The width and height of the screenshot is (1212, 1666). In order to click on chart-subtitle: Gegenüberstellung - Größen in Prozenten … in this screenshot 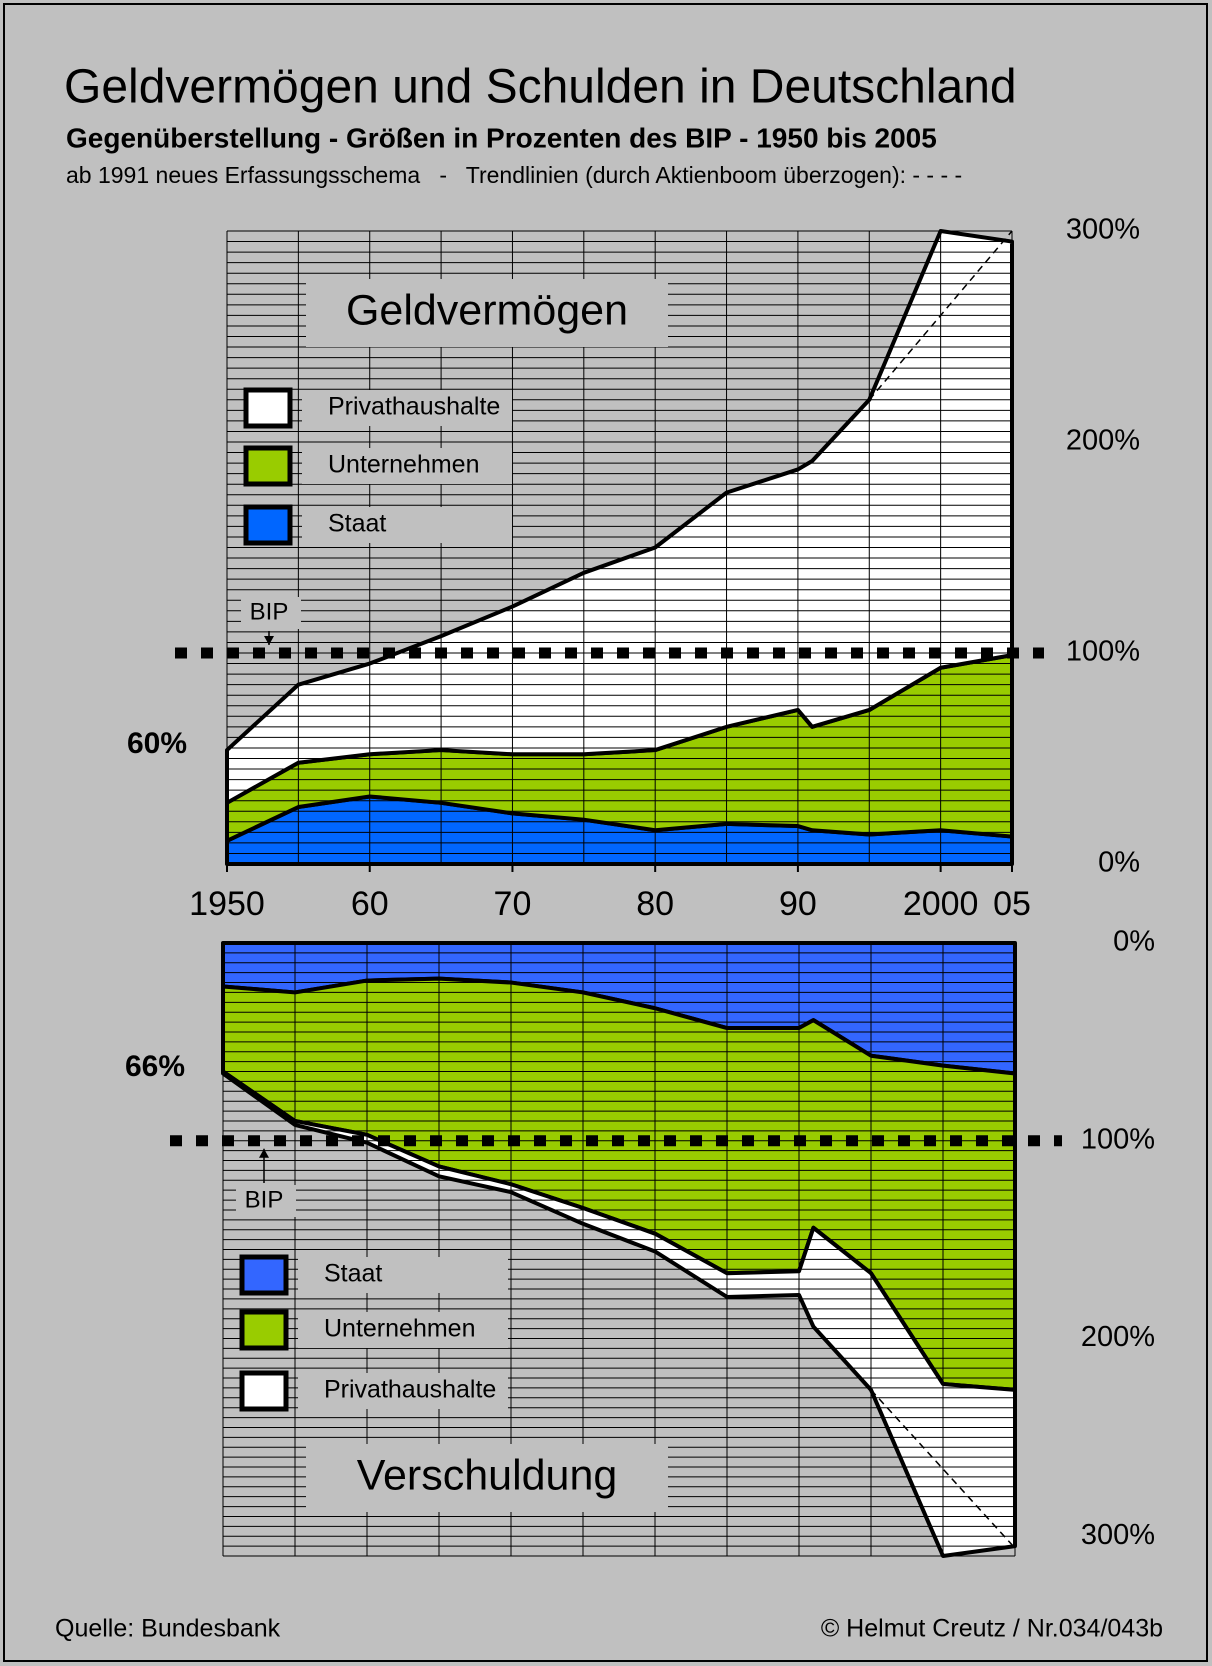, I will do `click(501, 137)`.